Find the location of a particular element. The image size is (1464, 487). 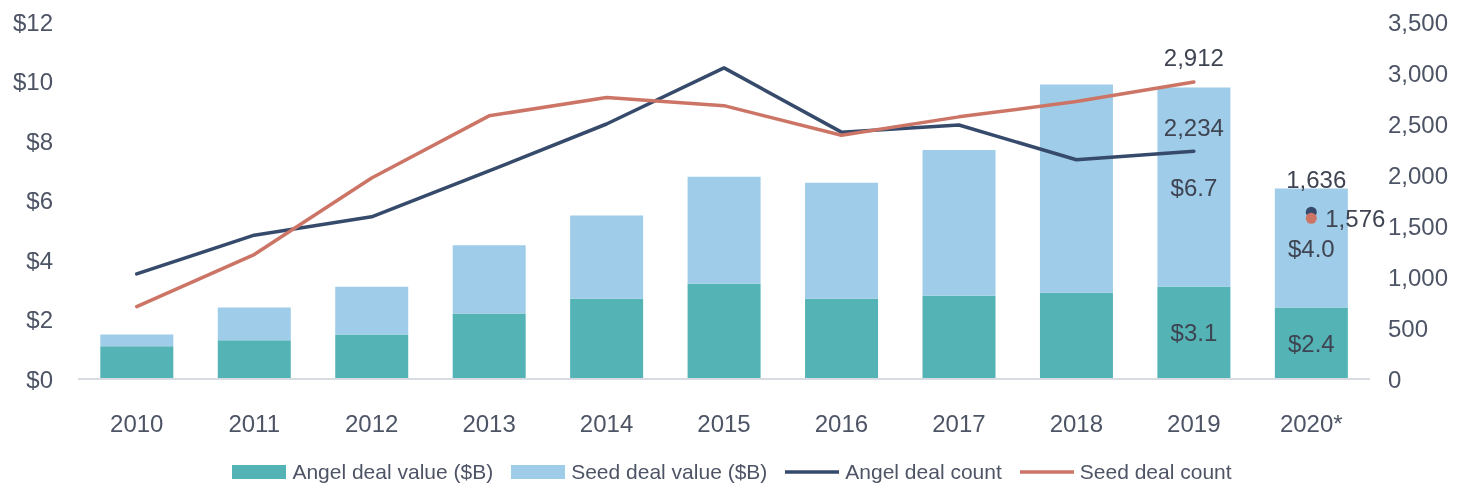

y2-tick-label: 2,500 is located at coordinates (1418, 124).